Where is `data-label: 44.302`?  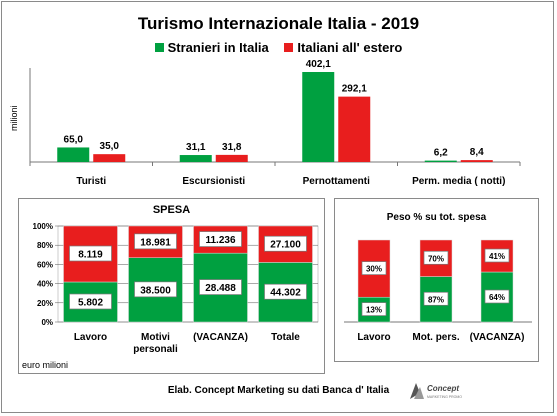 data-label: 44.302 is located at coordinates (285, 293).